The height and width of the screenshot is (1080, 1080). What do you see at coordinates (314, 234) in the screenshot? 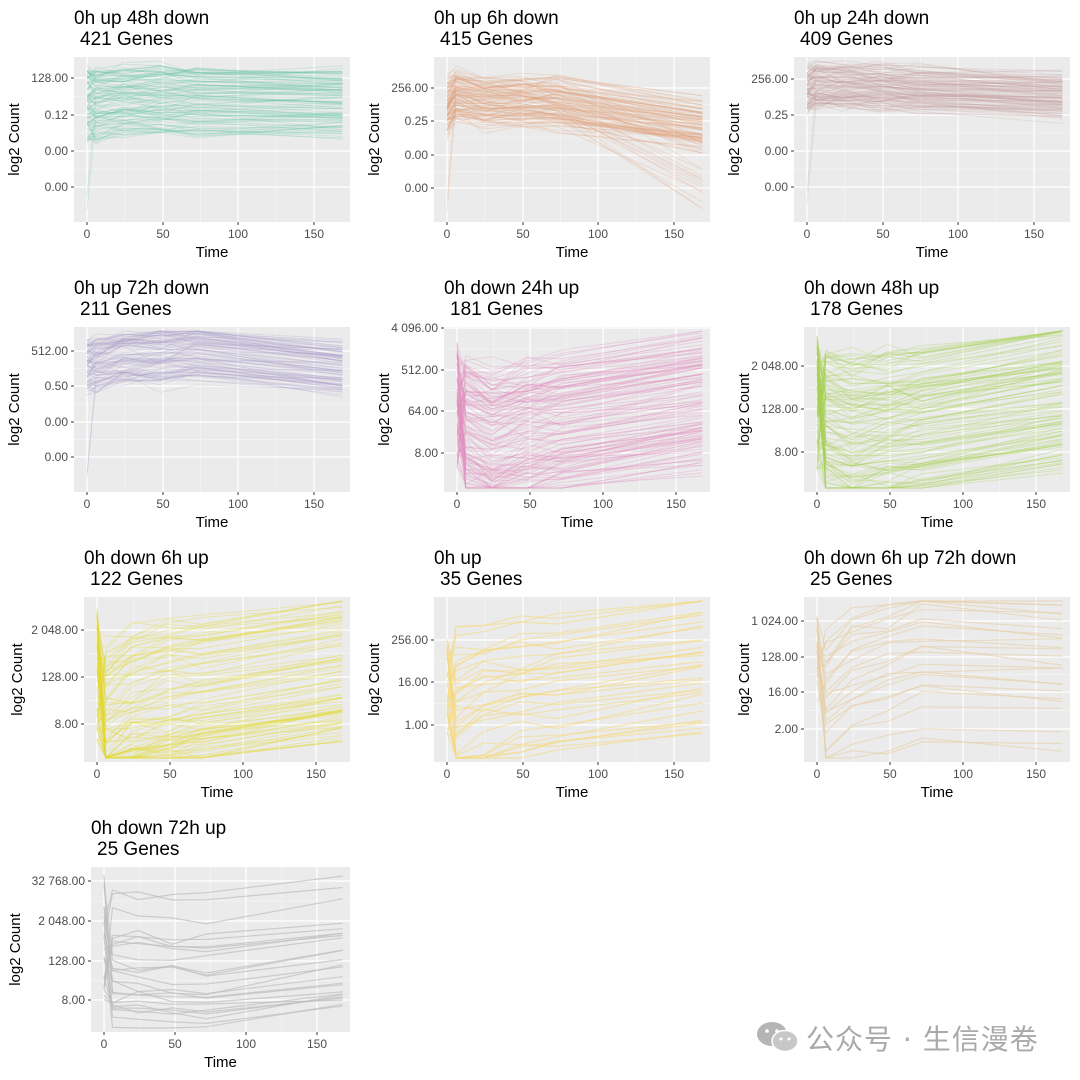
I see `x-tick-label: 150` at bounding box center [314, 234].